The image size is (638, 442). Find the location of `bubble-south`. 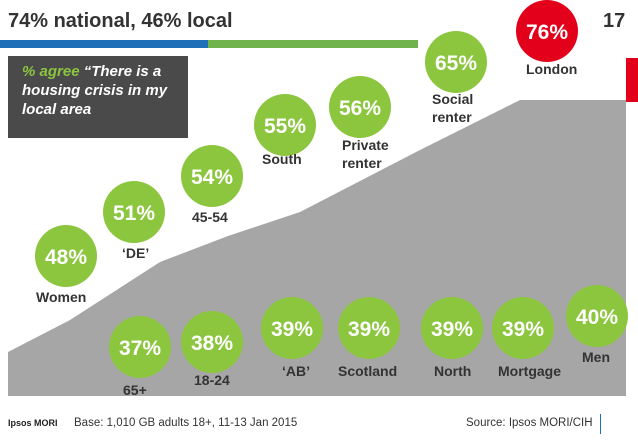

bubble-south is located at coordinates (285, 125).